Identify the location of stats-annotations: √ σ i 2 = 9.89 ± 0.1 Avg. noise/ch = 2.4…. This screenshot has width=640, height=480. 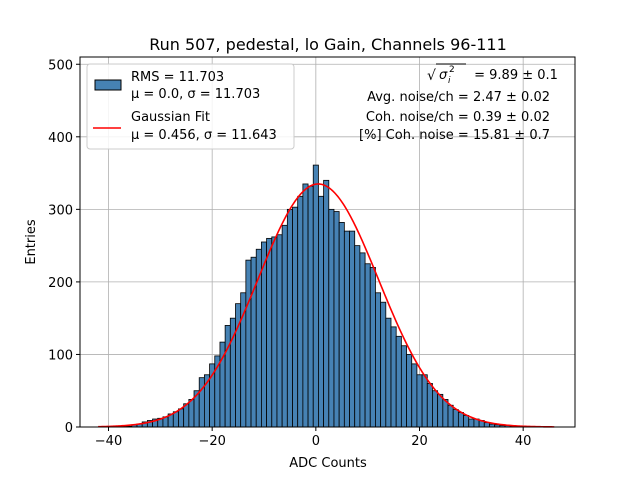
(458, 103).